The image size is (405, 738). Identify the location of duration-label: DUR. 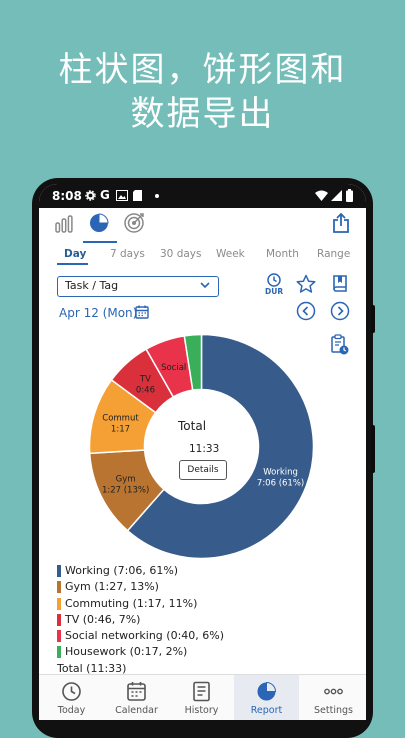
(274, 291).